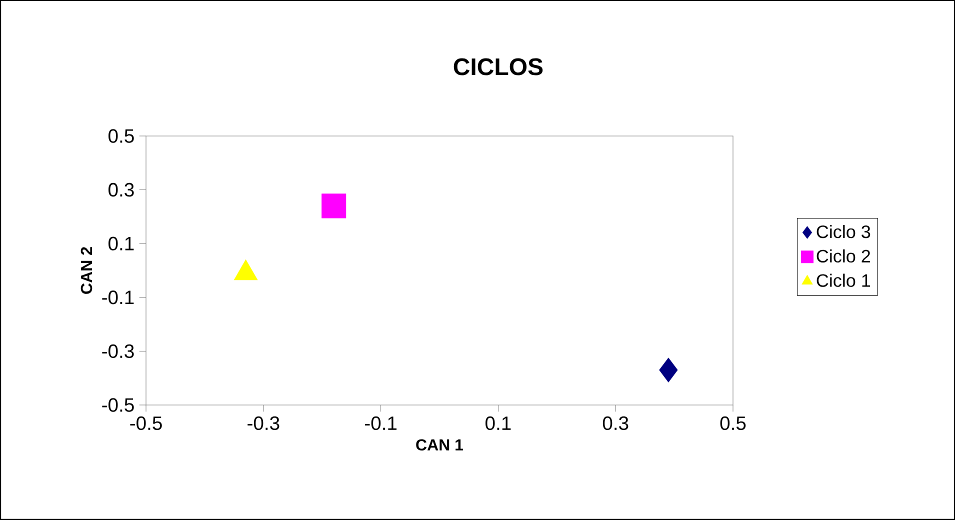  Describe the element at coordinates (381, 423) in the screenshot. I see `x-tick-label: -0.1` at that location.